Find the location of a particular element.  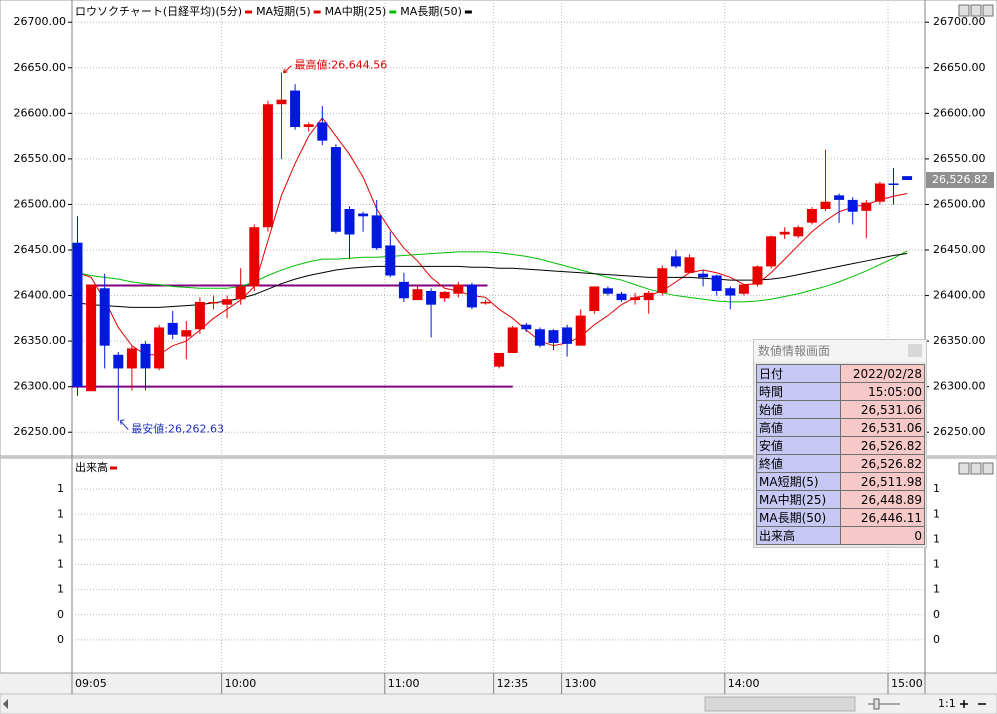

legend-title: ロウソクチャート(日経平均)(5分) is located at coordinates (158, 11).